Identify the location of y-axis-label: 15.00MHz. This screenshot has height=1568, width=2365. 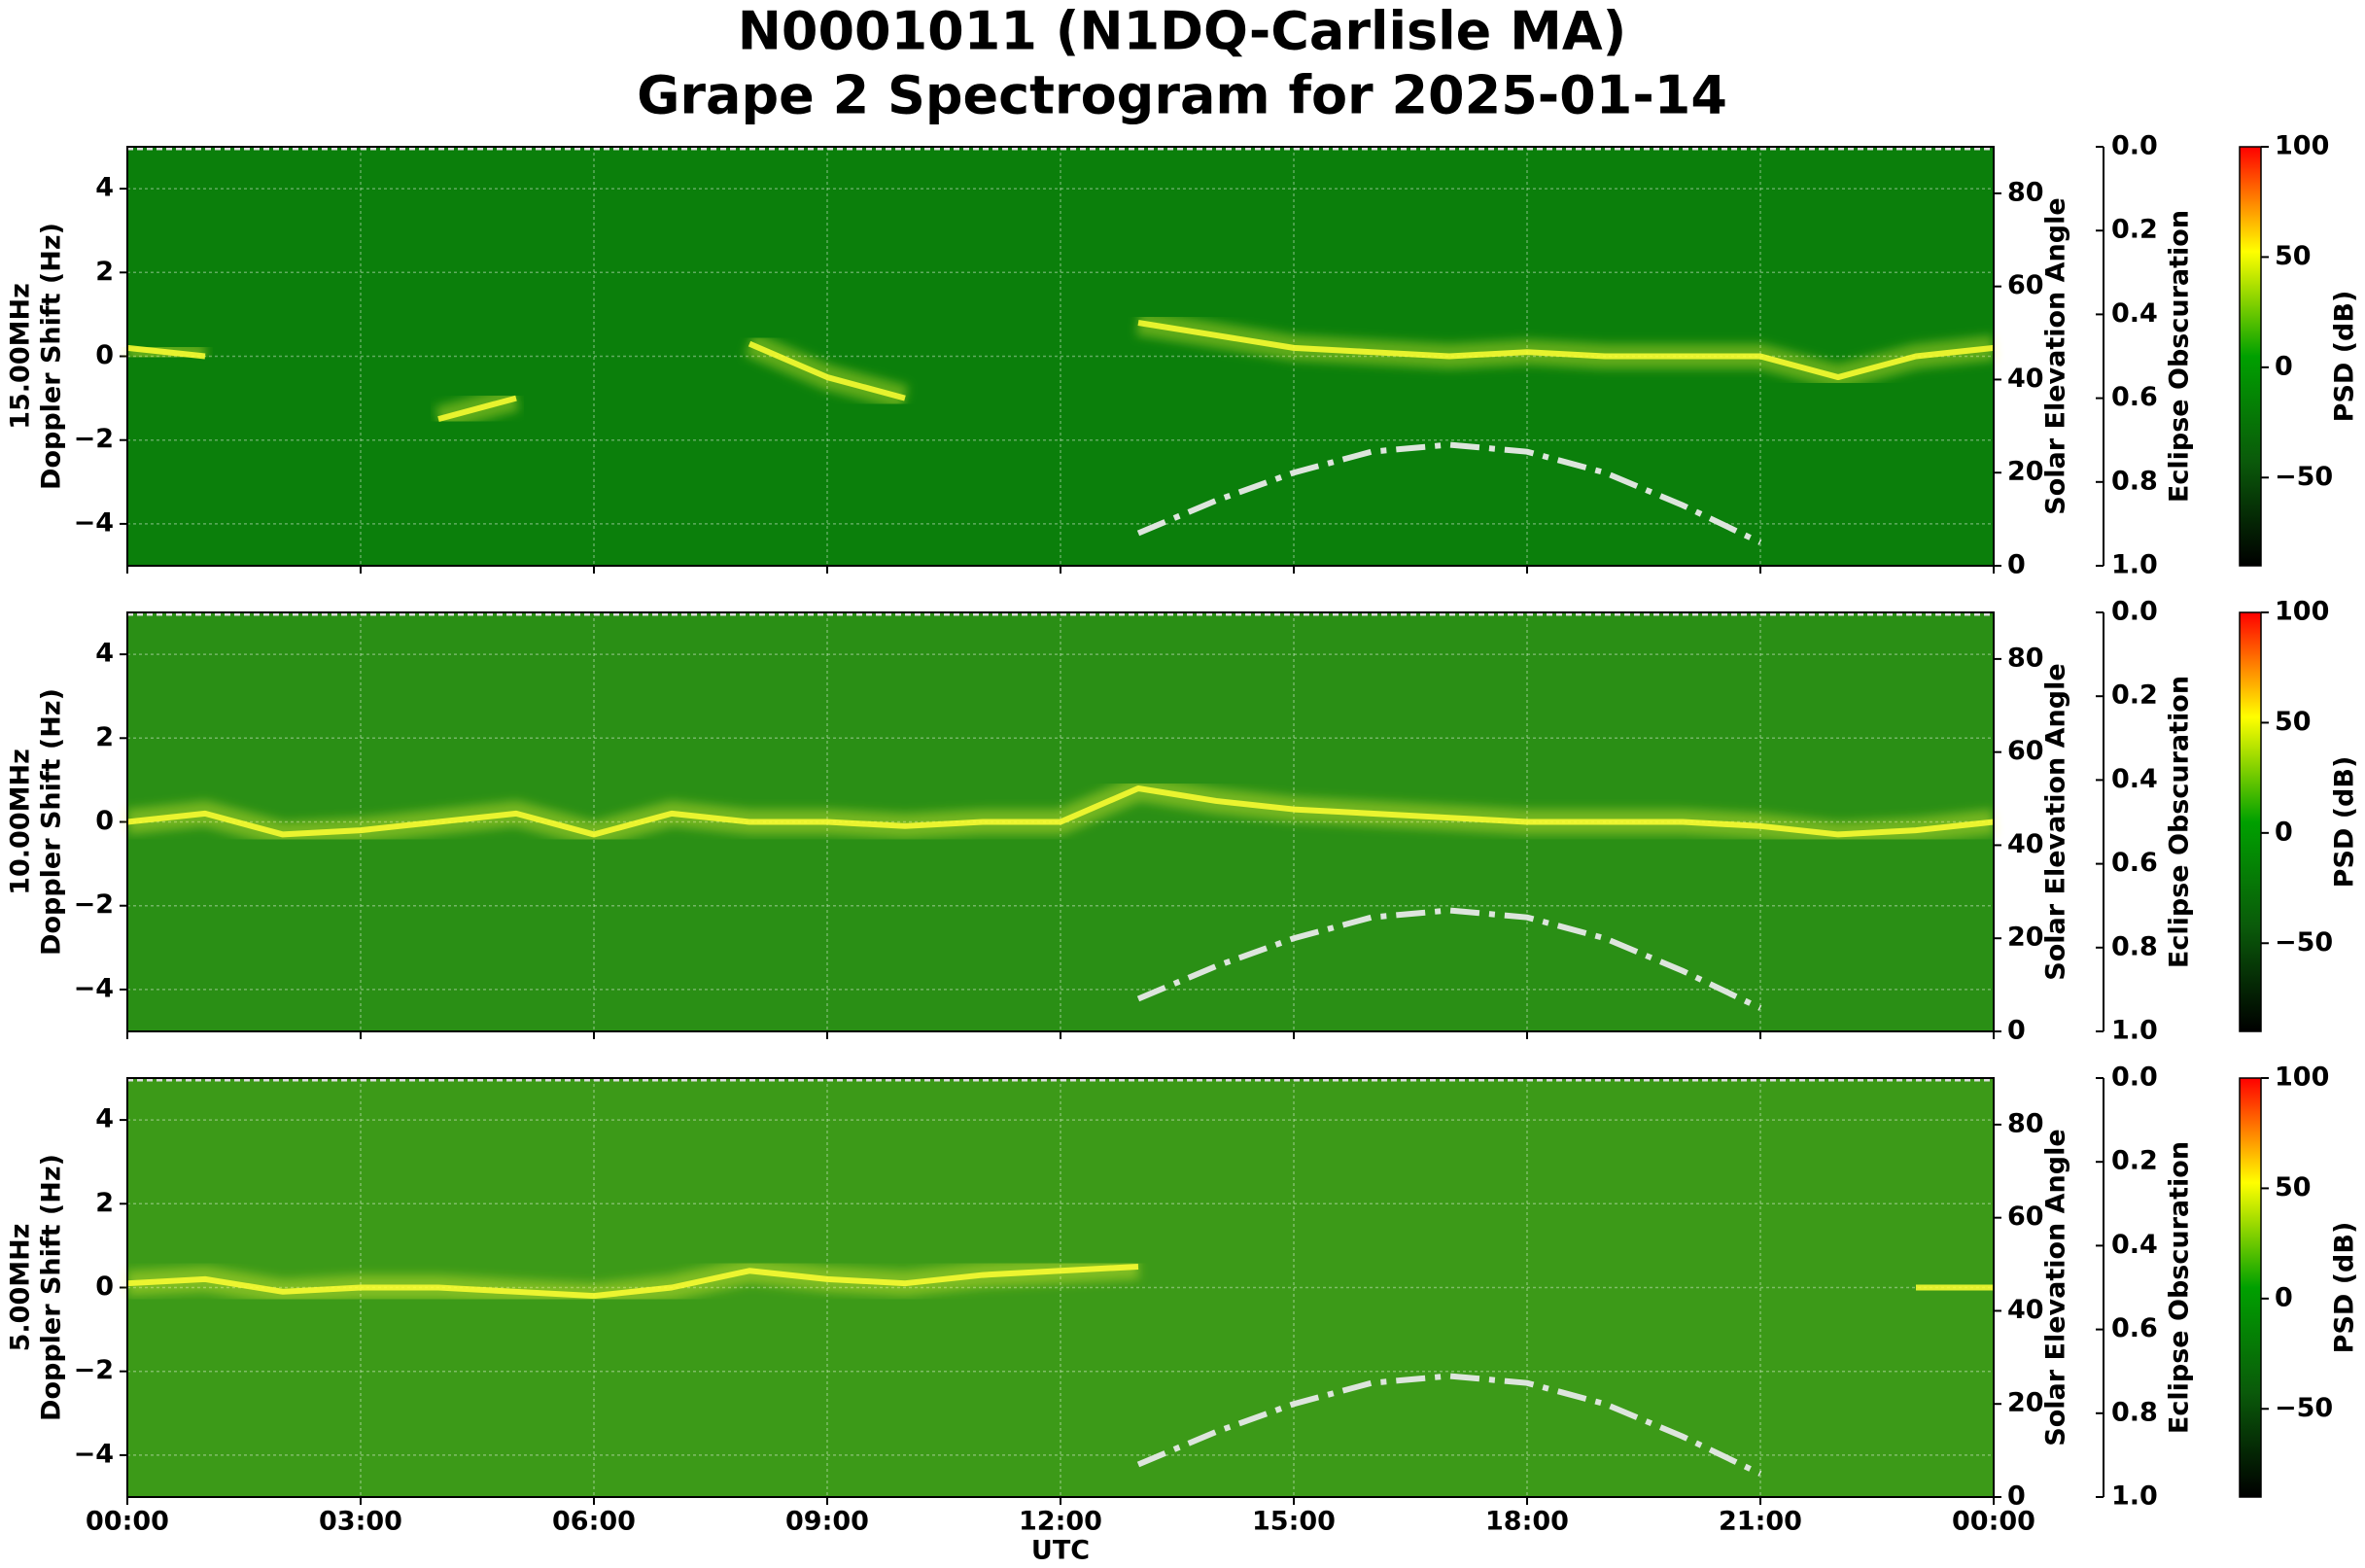
(21, 356).